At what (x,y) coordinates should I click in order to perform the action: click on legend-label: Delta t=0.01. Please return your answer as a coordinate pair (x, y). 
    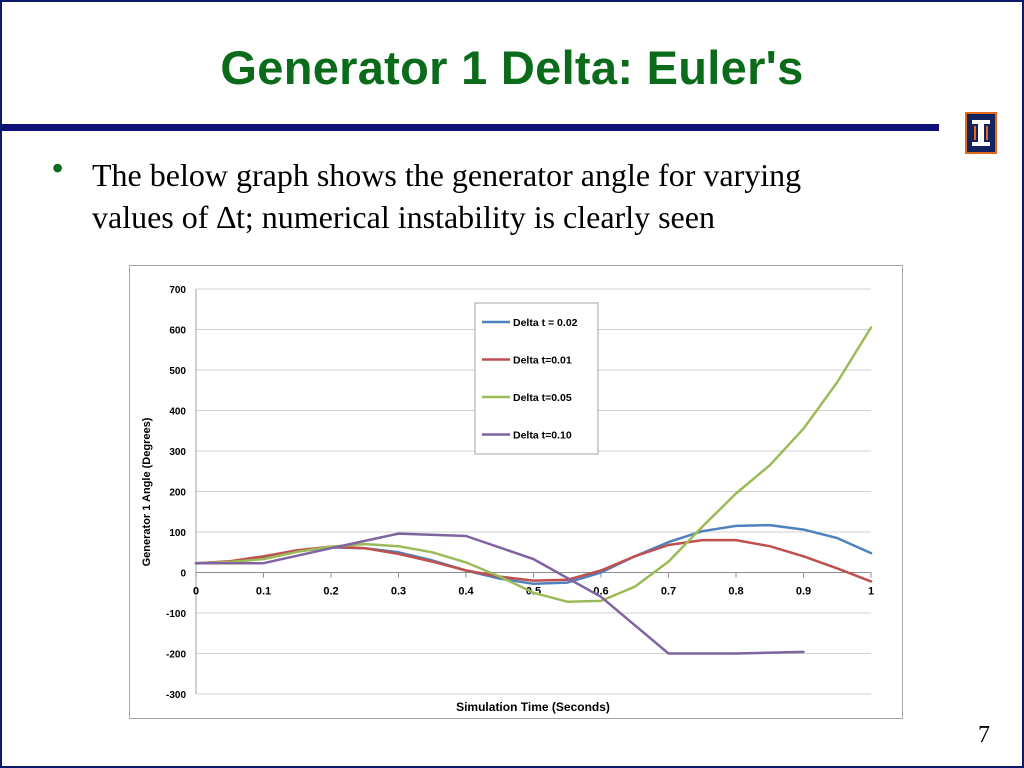
    Looking at the image, I should click on (542, 361).